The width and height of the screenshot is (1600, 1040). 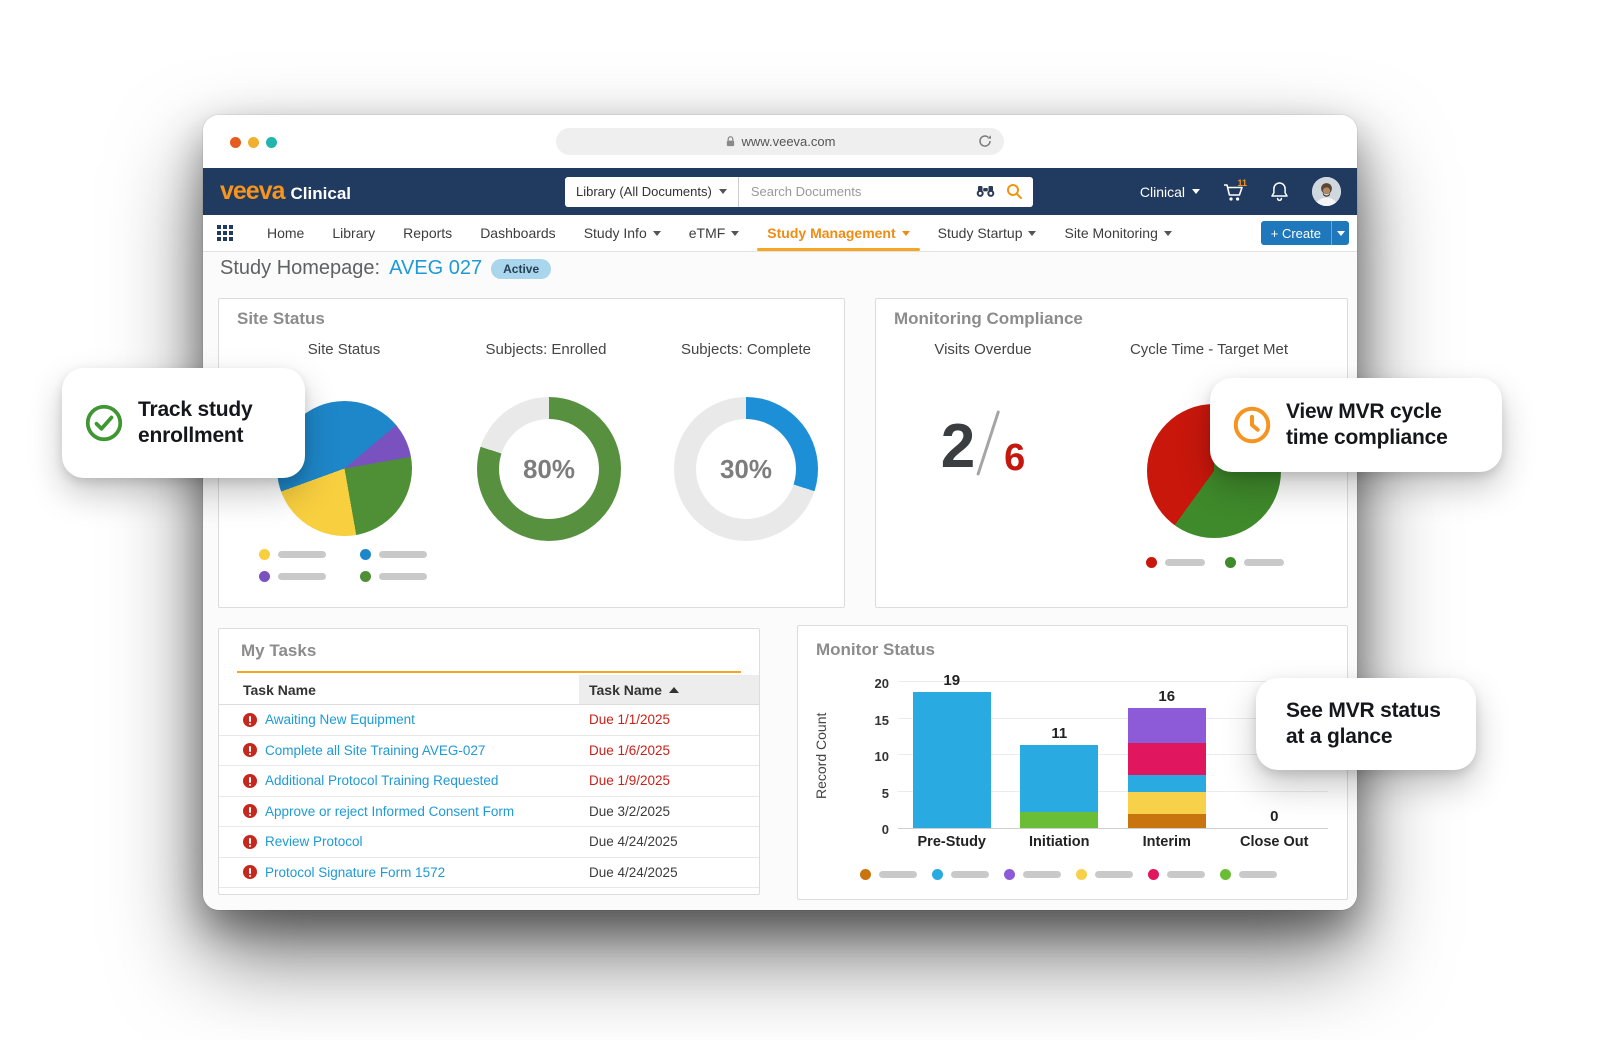 I want to click on create-button-label: + Create, so click(x=1295, y=233).